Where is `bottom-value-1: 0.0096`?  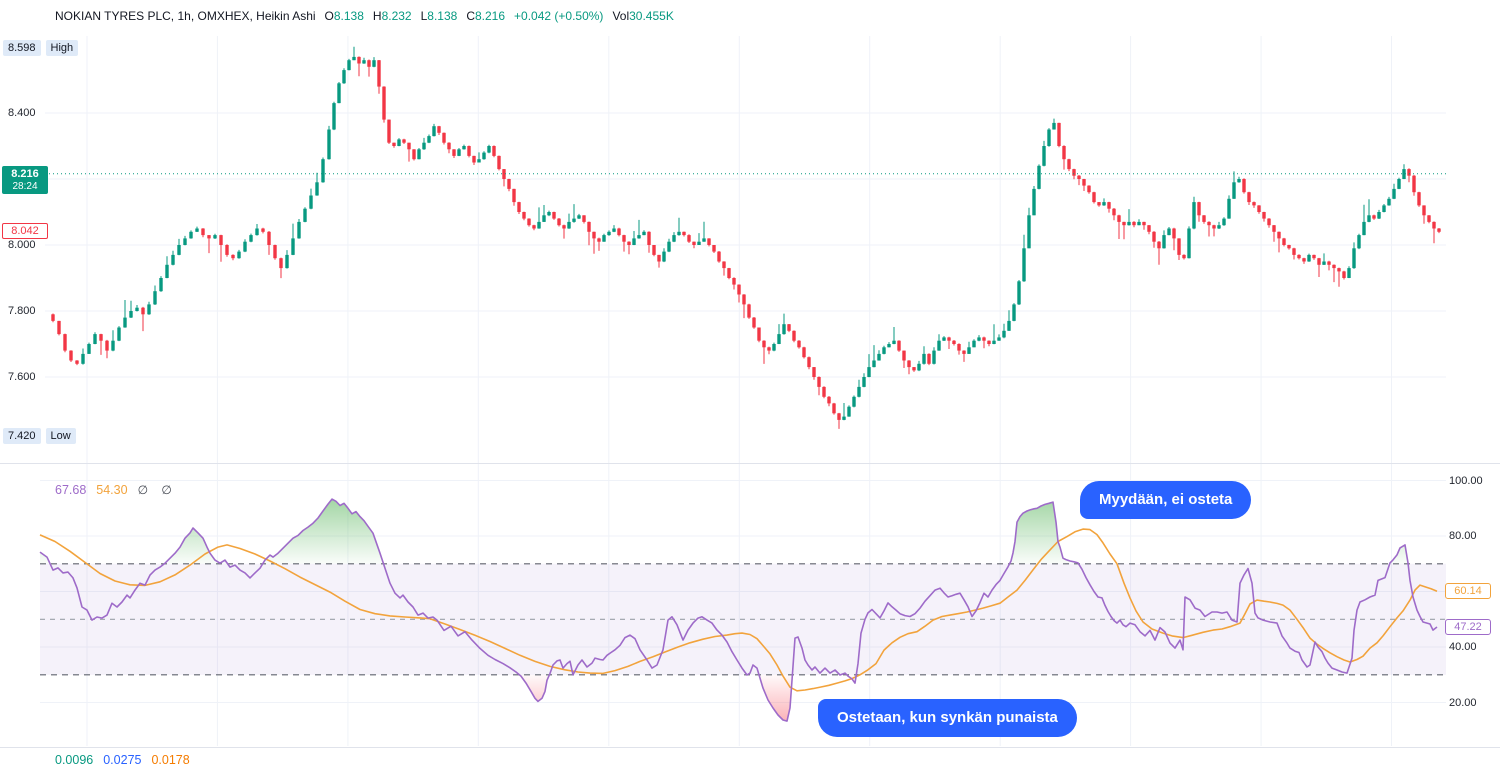
bottom-value-1: 0.0096 is located at coordinates (74, 760).